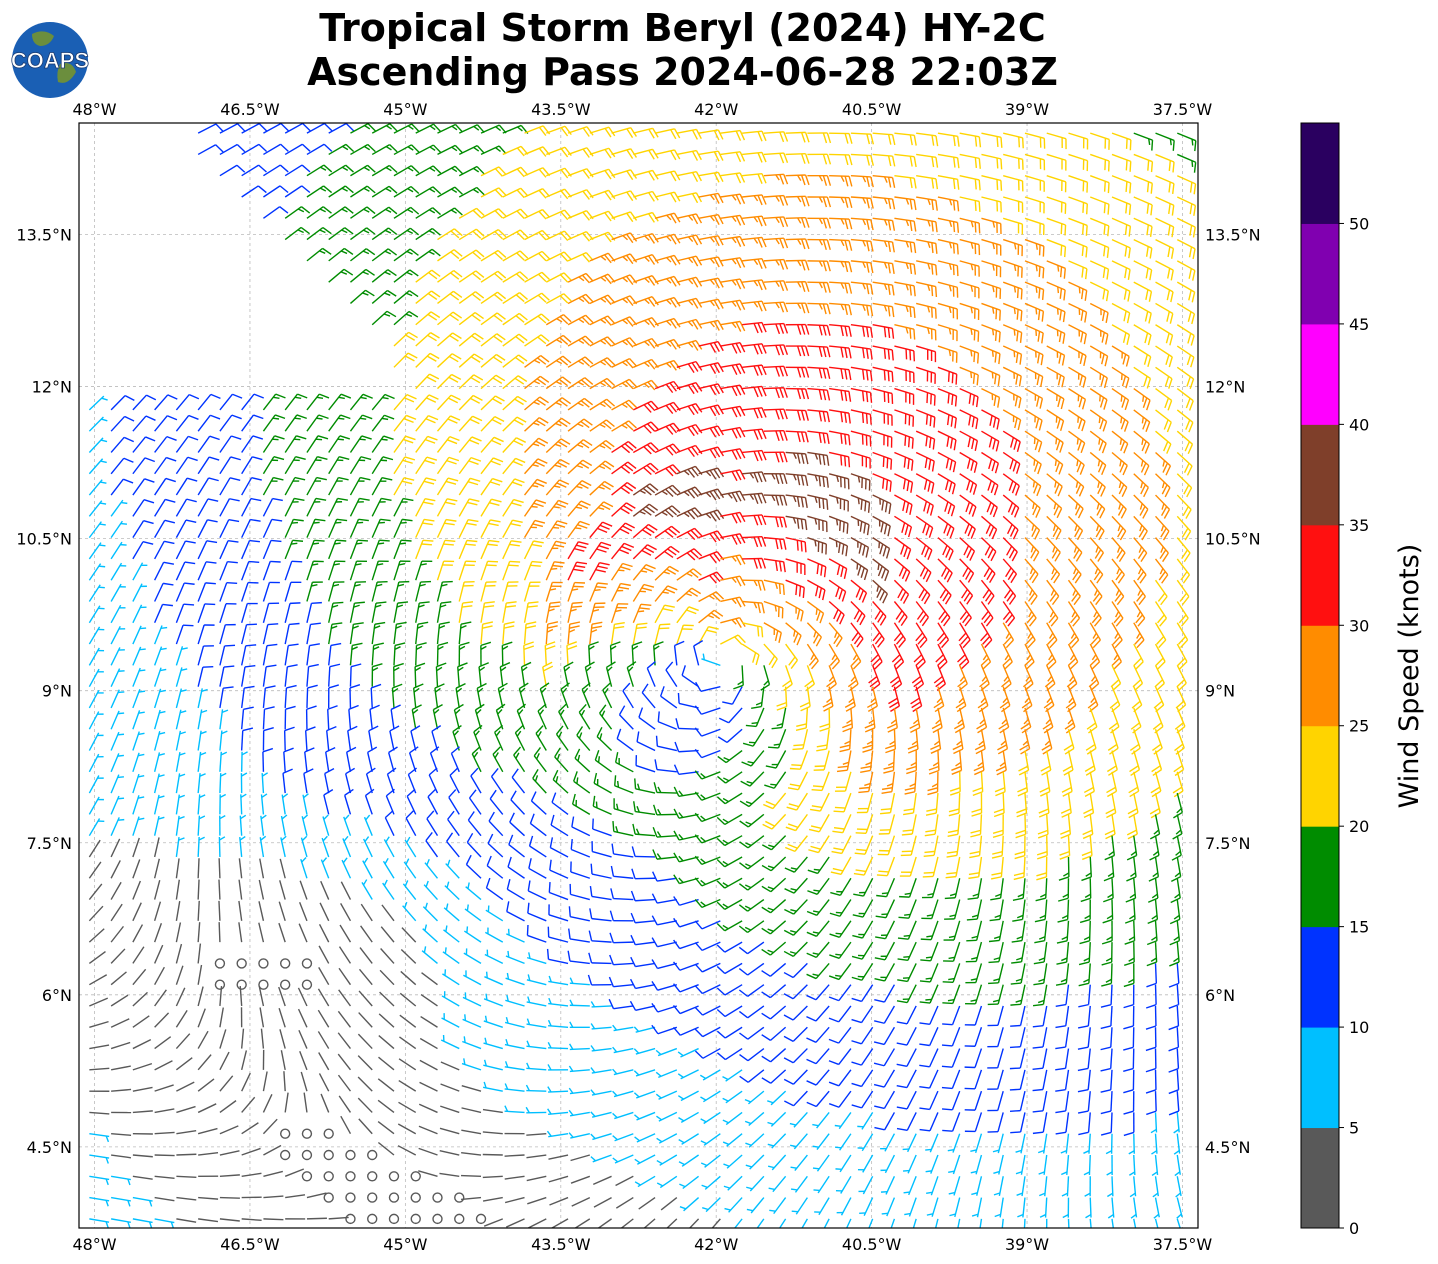  I want to click on lat-ticks-left: 13.5°N12°N10.5°N9°N7.5°N6°N4.5°N, so click(44, 691).